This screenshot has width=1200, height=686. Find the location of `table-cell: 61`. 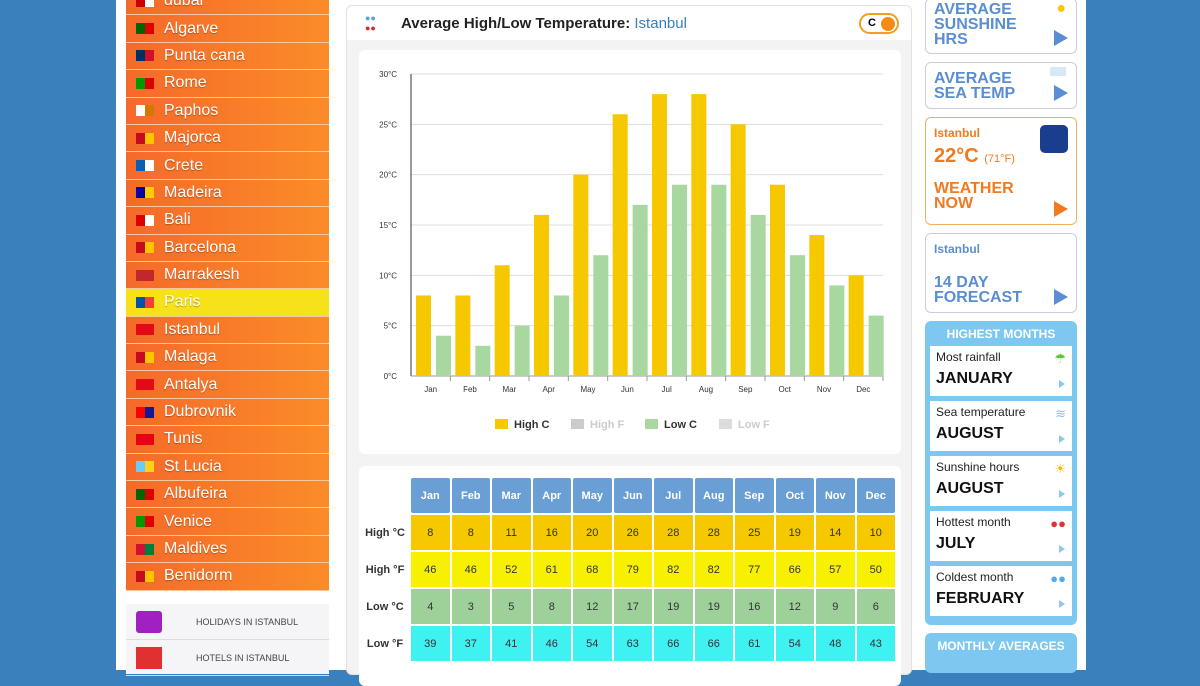

table-cell: 61 is located at coordinates (754, 643).